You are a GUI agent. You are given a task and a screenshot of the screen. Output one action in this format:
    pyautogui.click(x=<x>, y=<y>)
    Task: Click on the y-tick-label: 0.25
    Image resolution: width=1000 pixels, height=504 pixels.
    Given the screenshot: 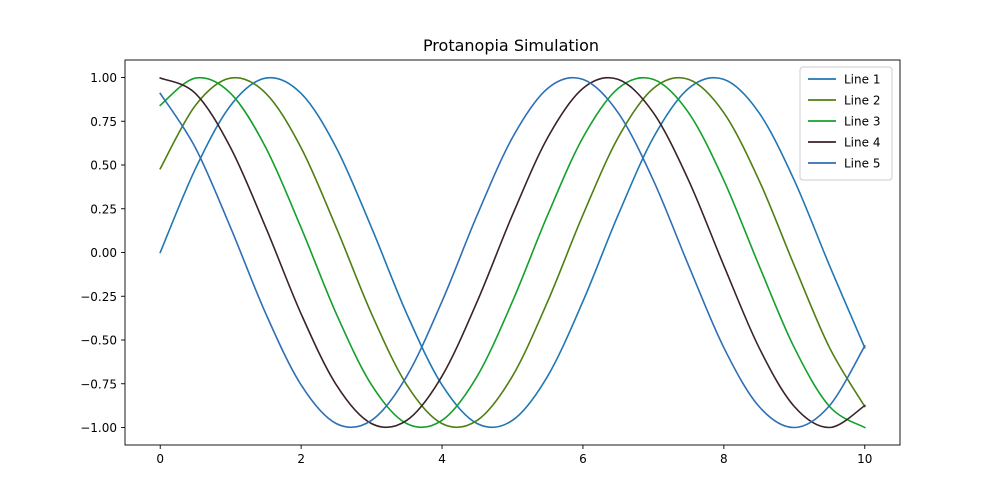 What is the action you would take?
    pyautogui.click(x=103, y=209)
    